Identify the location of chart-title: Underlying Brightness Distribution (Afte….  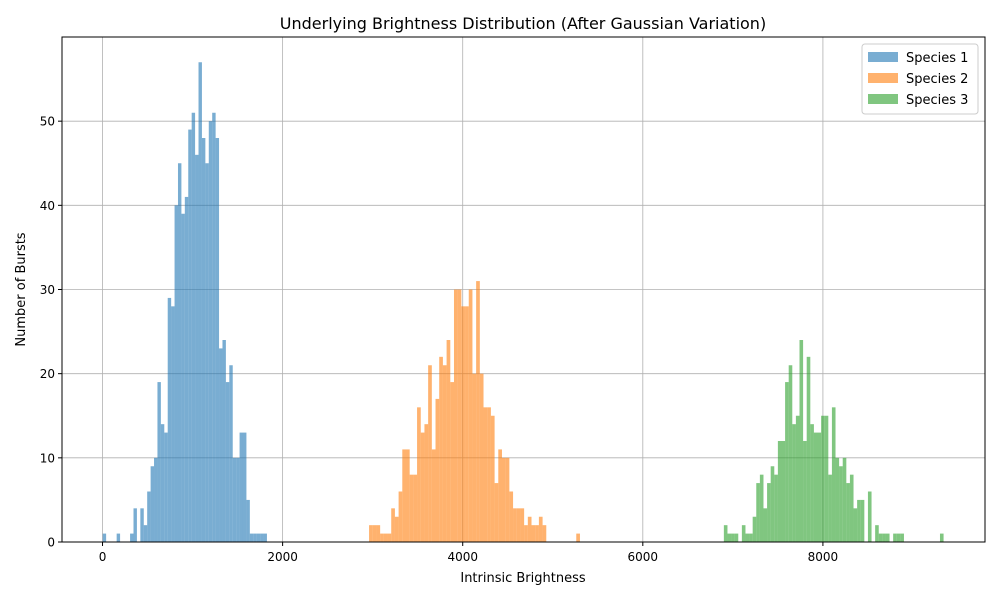
(523, 23).